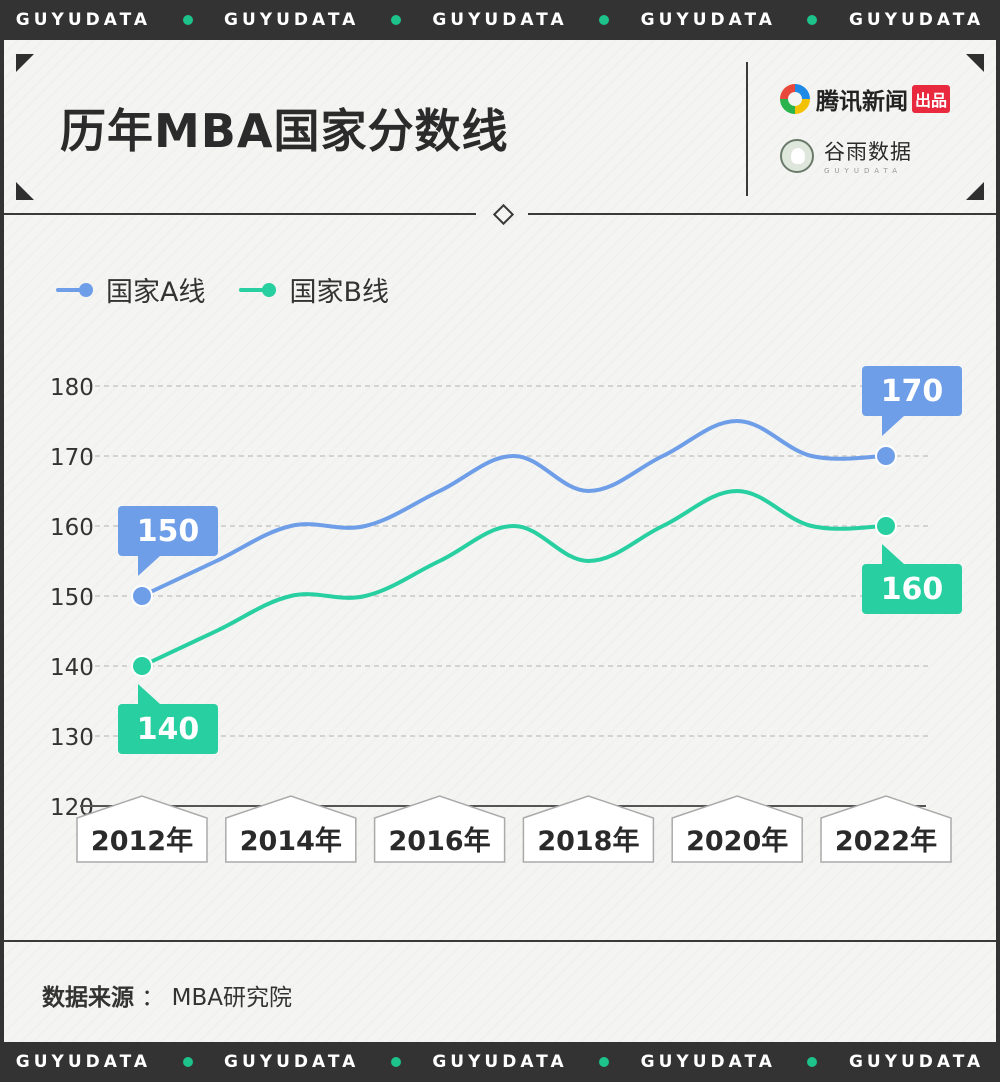  Describe the element at coordinates (588, 841) in the screenshot. I see `x-tick-label: 2018年` at that location.